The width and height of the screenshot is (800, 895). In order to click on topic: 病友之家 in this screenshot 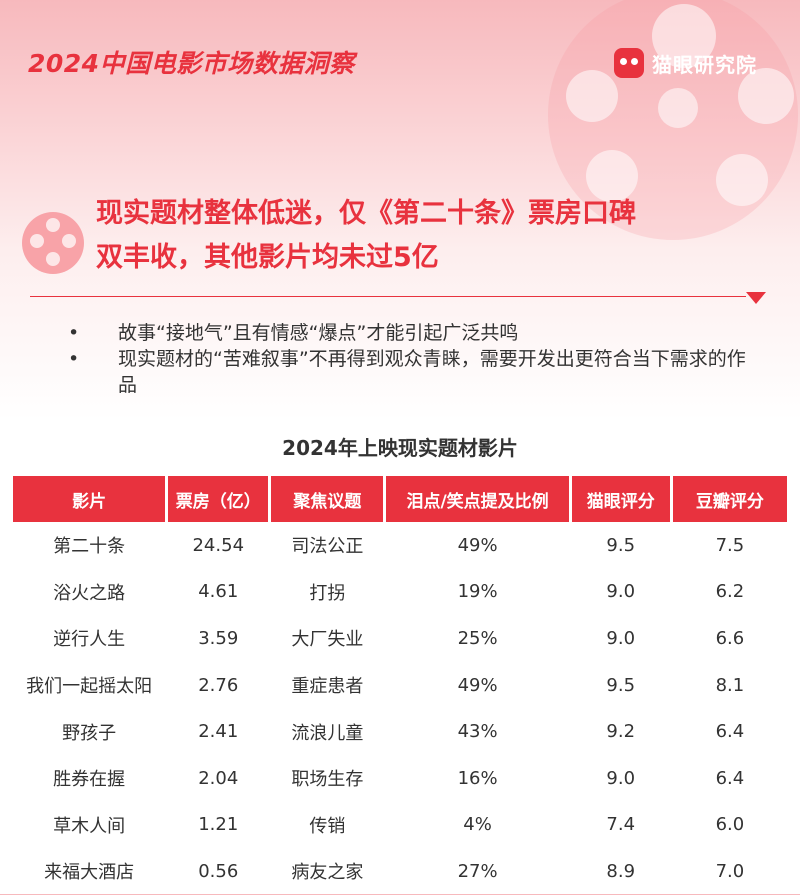, I will do `click(327, 873)`.